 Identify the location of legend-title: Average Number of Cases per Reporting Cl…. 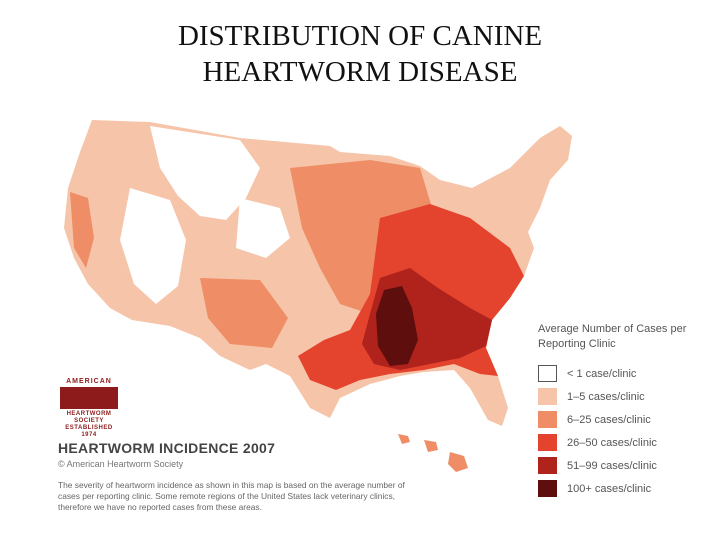
(612, 336).